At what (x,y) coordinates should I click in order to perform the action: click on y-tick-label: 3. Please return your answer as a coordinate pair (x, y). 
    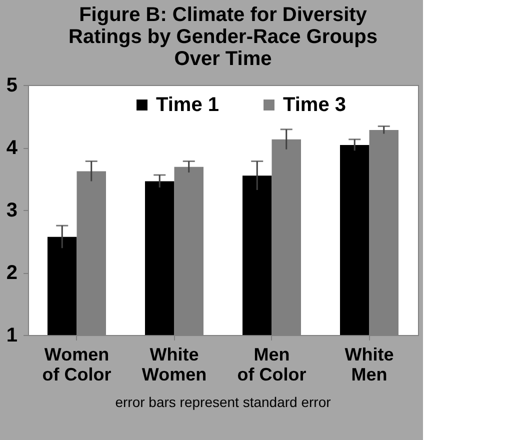
    Looking at the image, I should click on (12, 211).